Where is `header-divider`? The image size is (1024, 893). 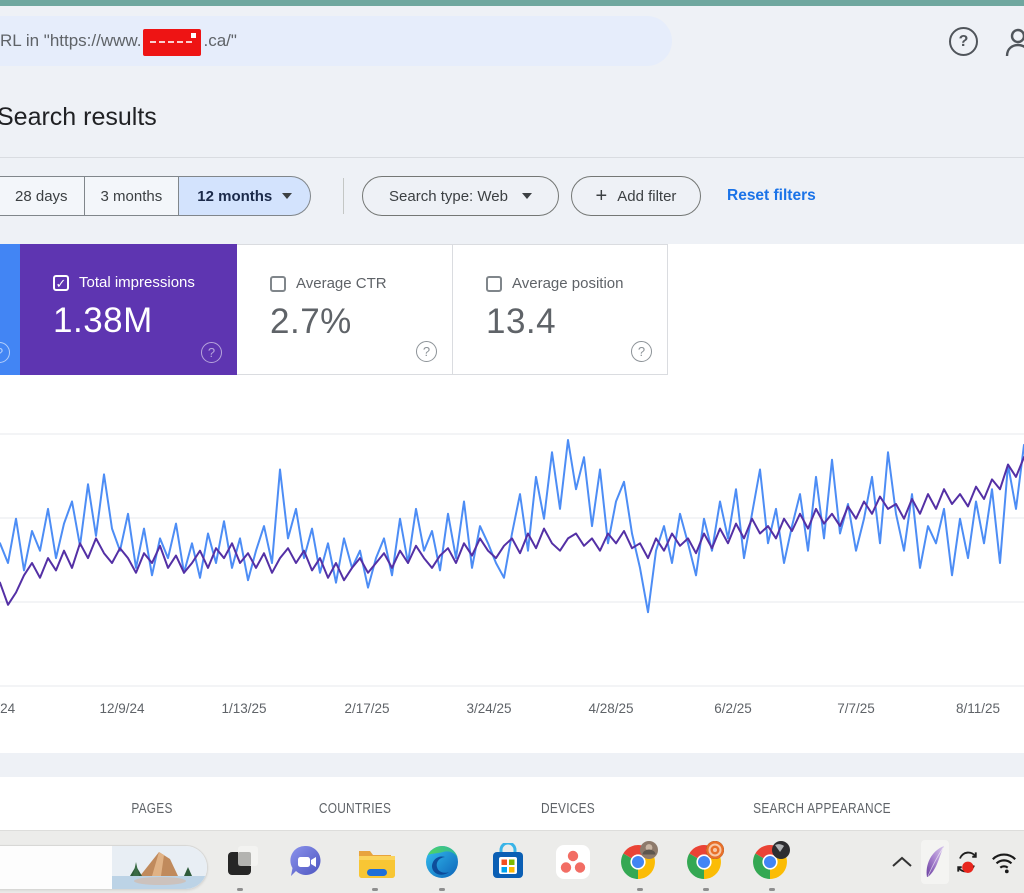 header-divider is located at coordinates (512, 157).